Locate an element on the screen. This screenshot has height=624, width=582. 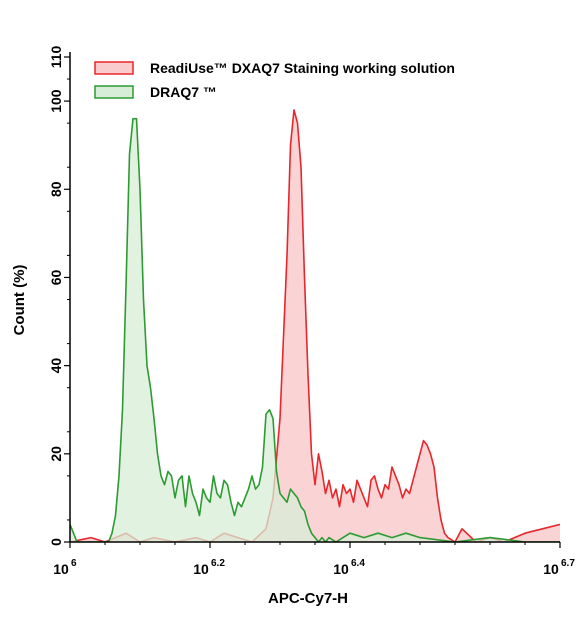
x-tick-exponent: 6.7 is located at coordinates (568, 563).